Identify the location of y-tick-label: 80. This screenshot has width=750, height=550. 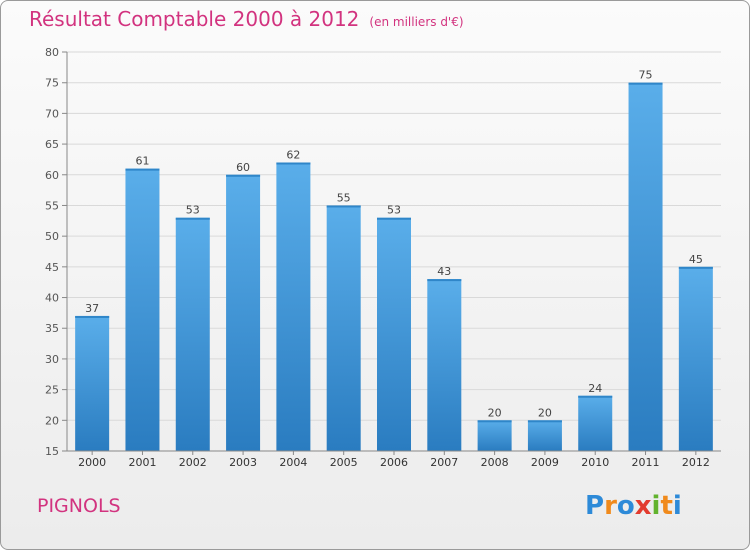
(52, 52).